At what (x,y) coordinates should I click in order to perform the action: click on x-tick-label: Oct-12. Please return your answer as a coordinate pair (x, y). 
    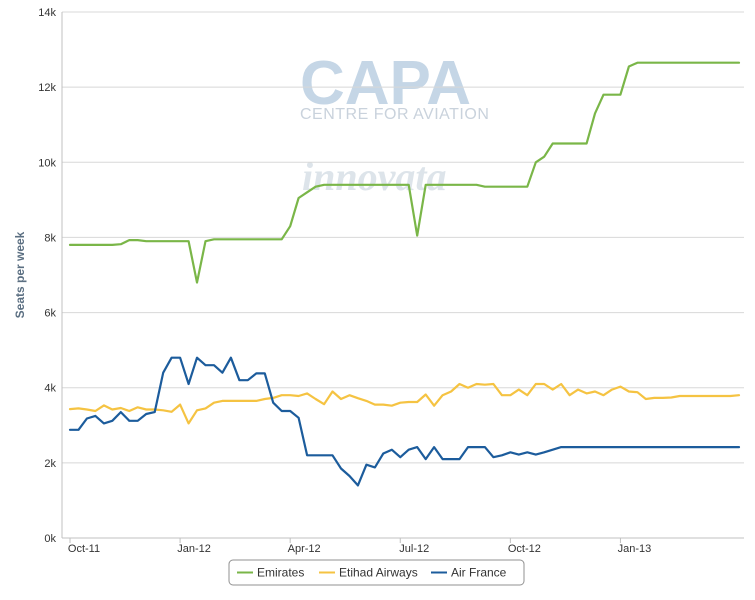
    Looking at the image, I should click on (524, 549).